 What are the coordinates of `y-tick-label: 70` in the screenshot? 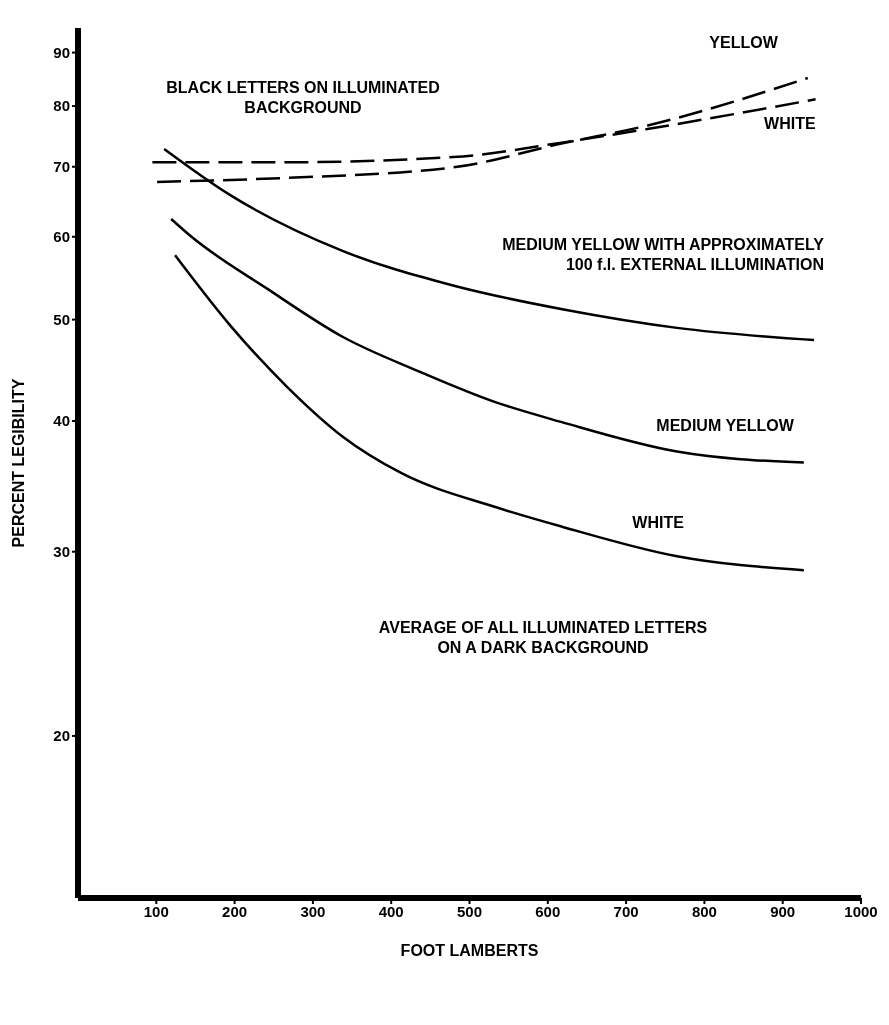 It's located at (61, 167).